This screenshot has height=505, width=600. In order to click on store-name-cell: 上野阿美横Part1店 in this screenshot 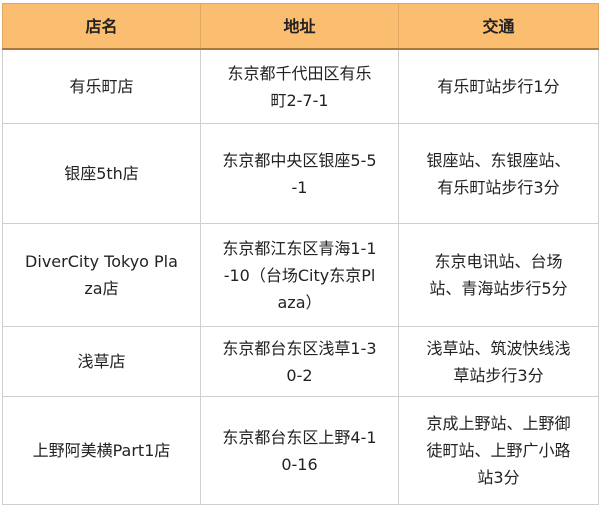, I will do `click(101, 450)`.